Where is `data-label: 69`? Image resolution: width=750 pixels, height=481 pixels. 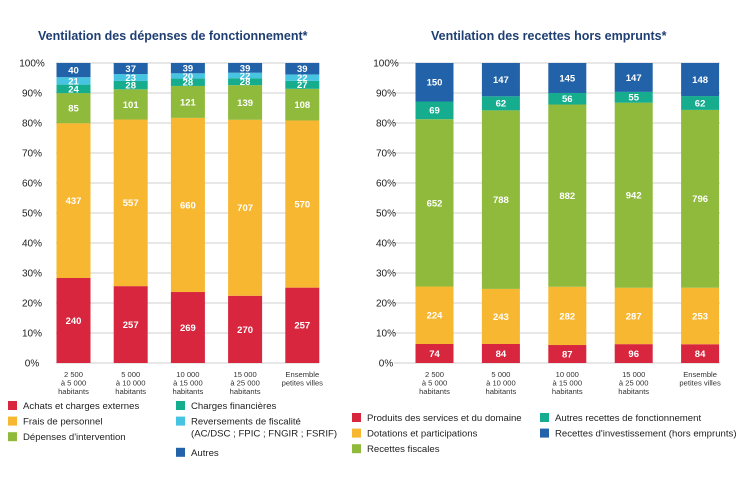 data-label: 69 is located at coordinates (434, 111).